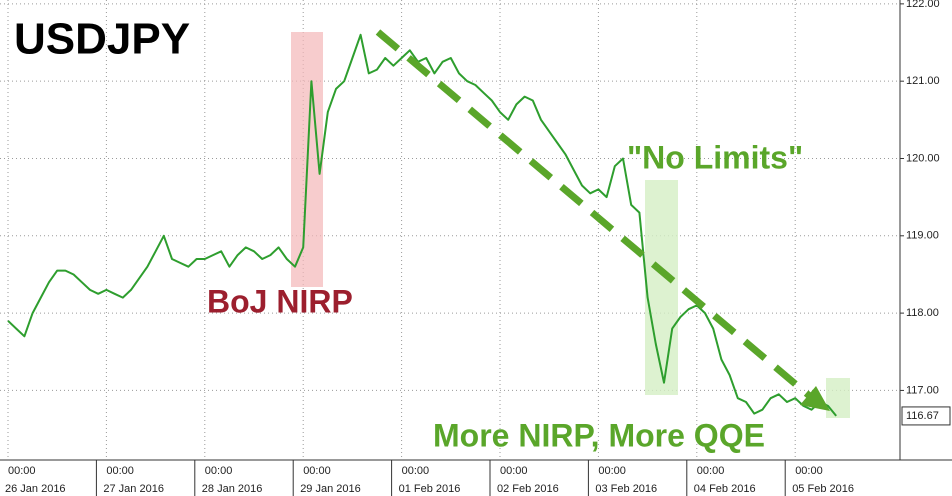  Describe the element at coordinates (923, 81) in the screenshot. I see `y-tick-label: 121.00` at that location.